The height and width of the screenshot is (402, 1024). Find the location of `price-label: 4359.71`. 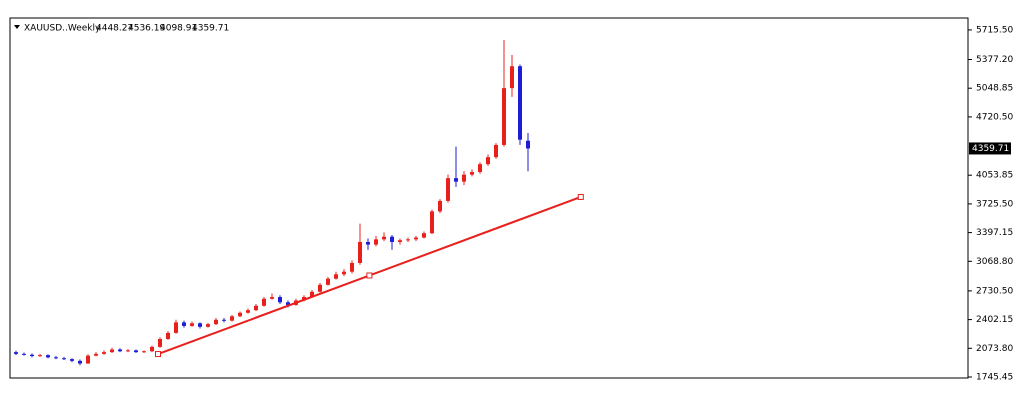

price-label: 4359.71 is located at coordinates (990, 149).